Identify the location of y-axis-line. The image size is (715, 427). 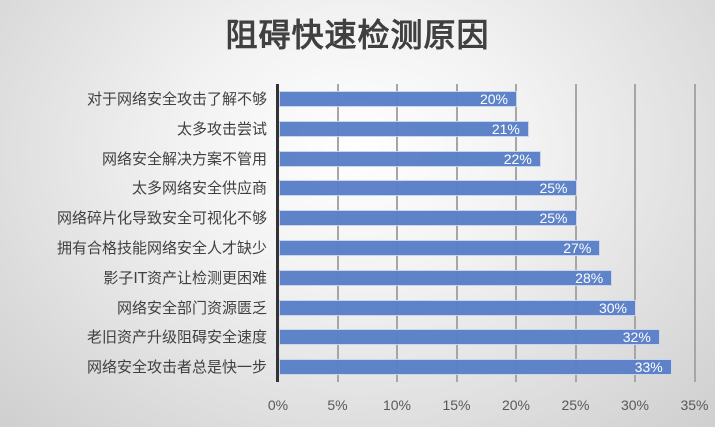
(277, 233).